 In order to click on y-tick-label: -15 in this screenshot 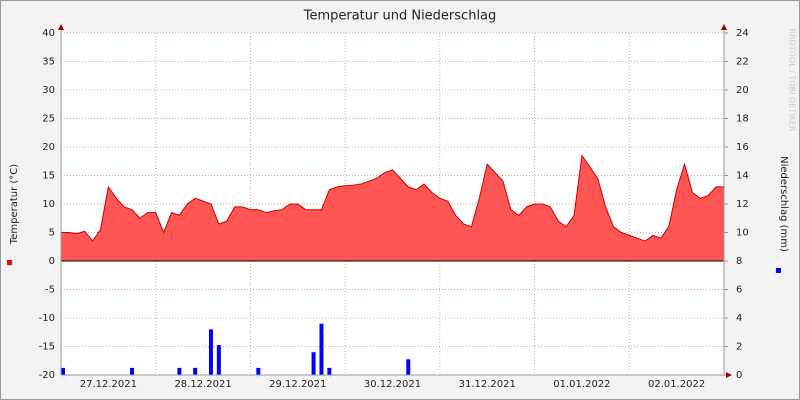, I will do `click(47, 347)`.